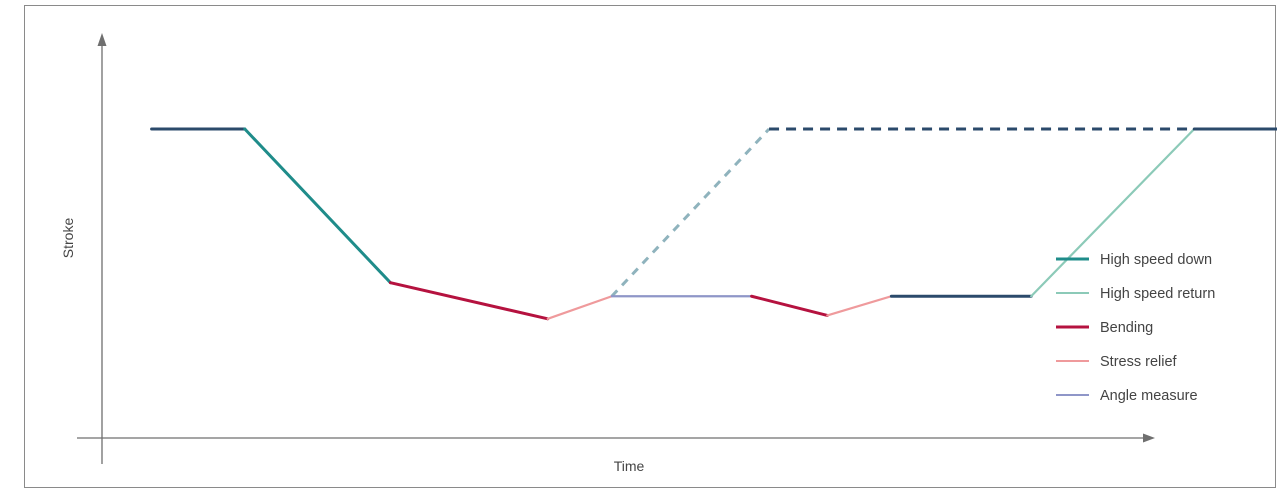  Describe the element at coordinates (1149, 396) in the screenshot. I see `legend-label-angle-measure: Angle measure` at that location.